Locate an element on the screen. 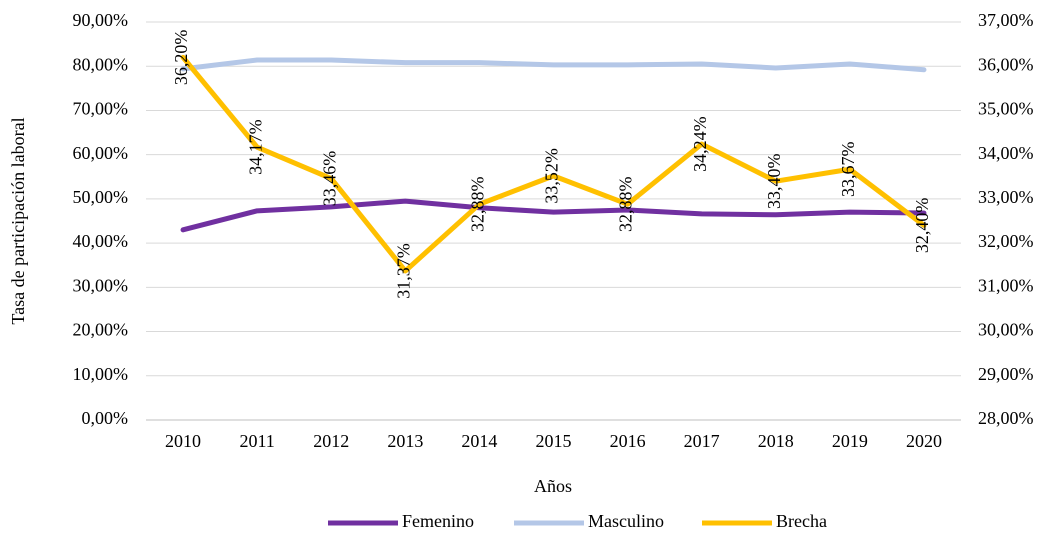 This screenshot has width=1057, height=537. x-tick-label: 2012 is located at coordinates (331, 441).